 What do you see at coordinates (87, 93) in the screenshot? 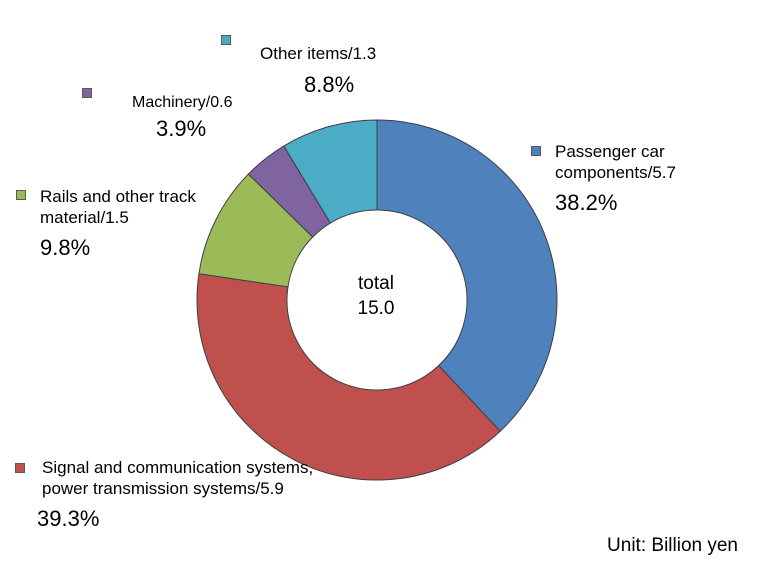
I see `legend-swatch-machinery` at bounding box center [87, 93].